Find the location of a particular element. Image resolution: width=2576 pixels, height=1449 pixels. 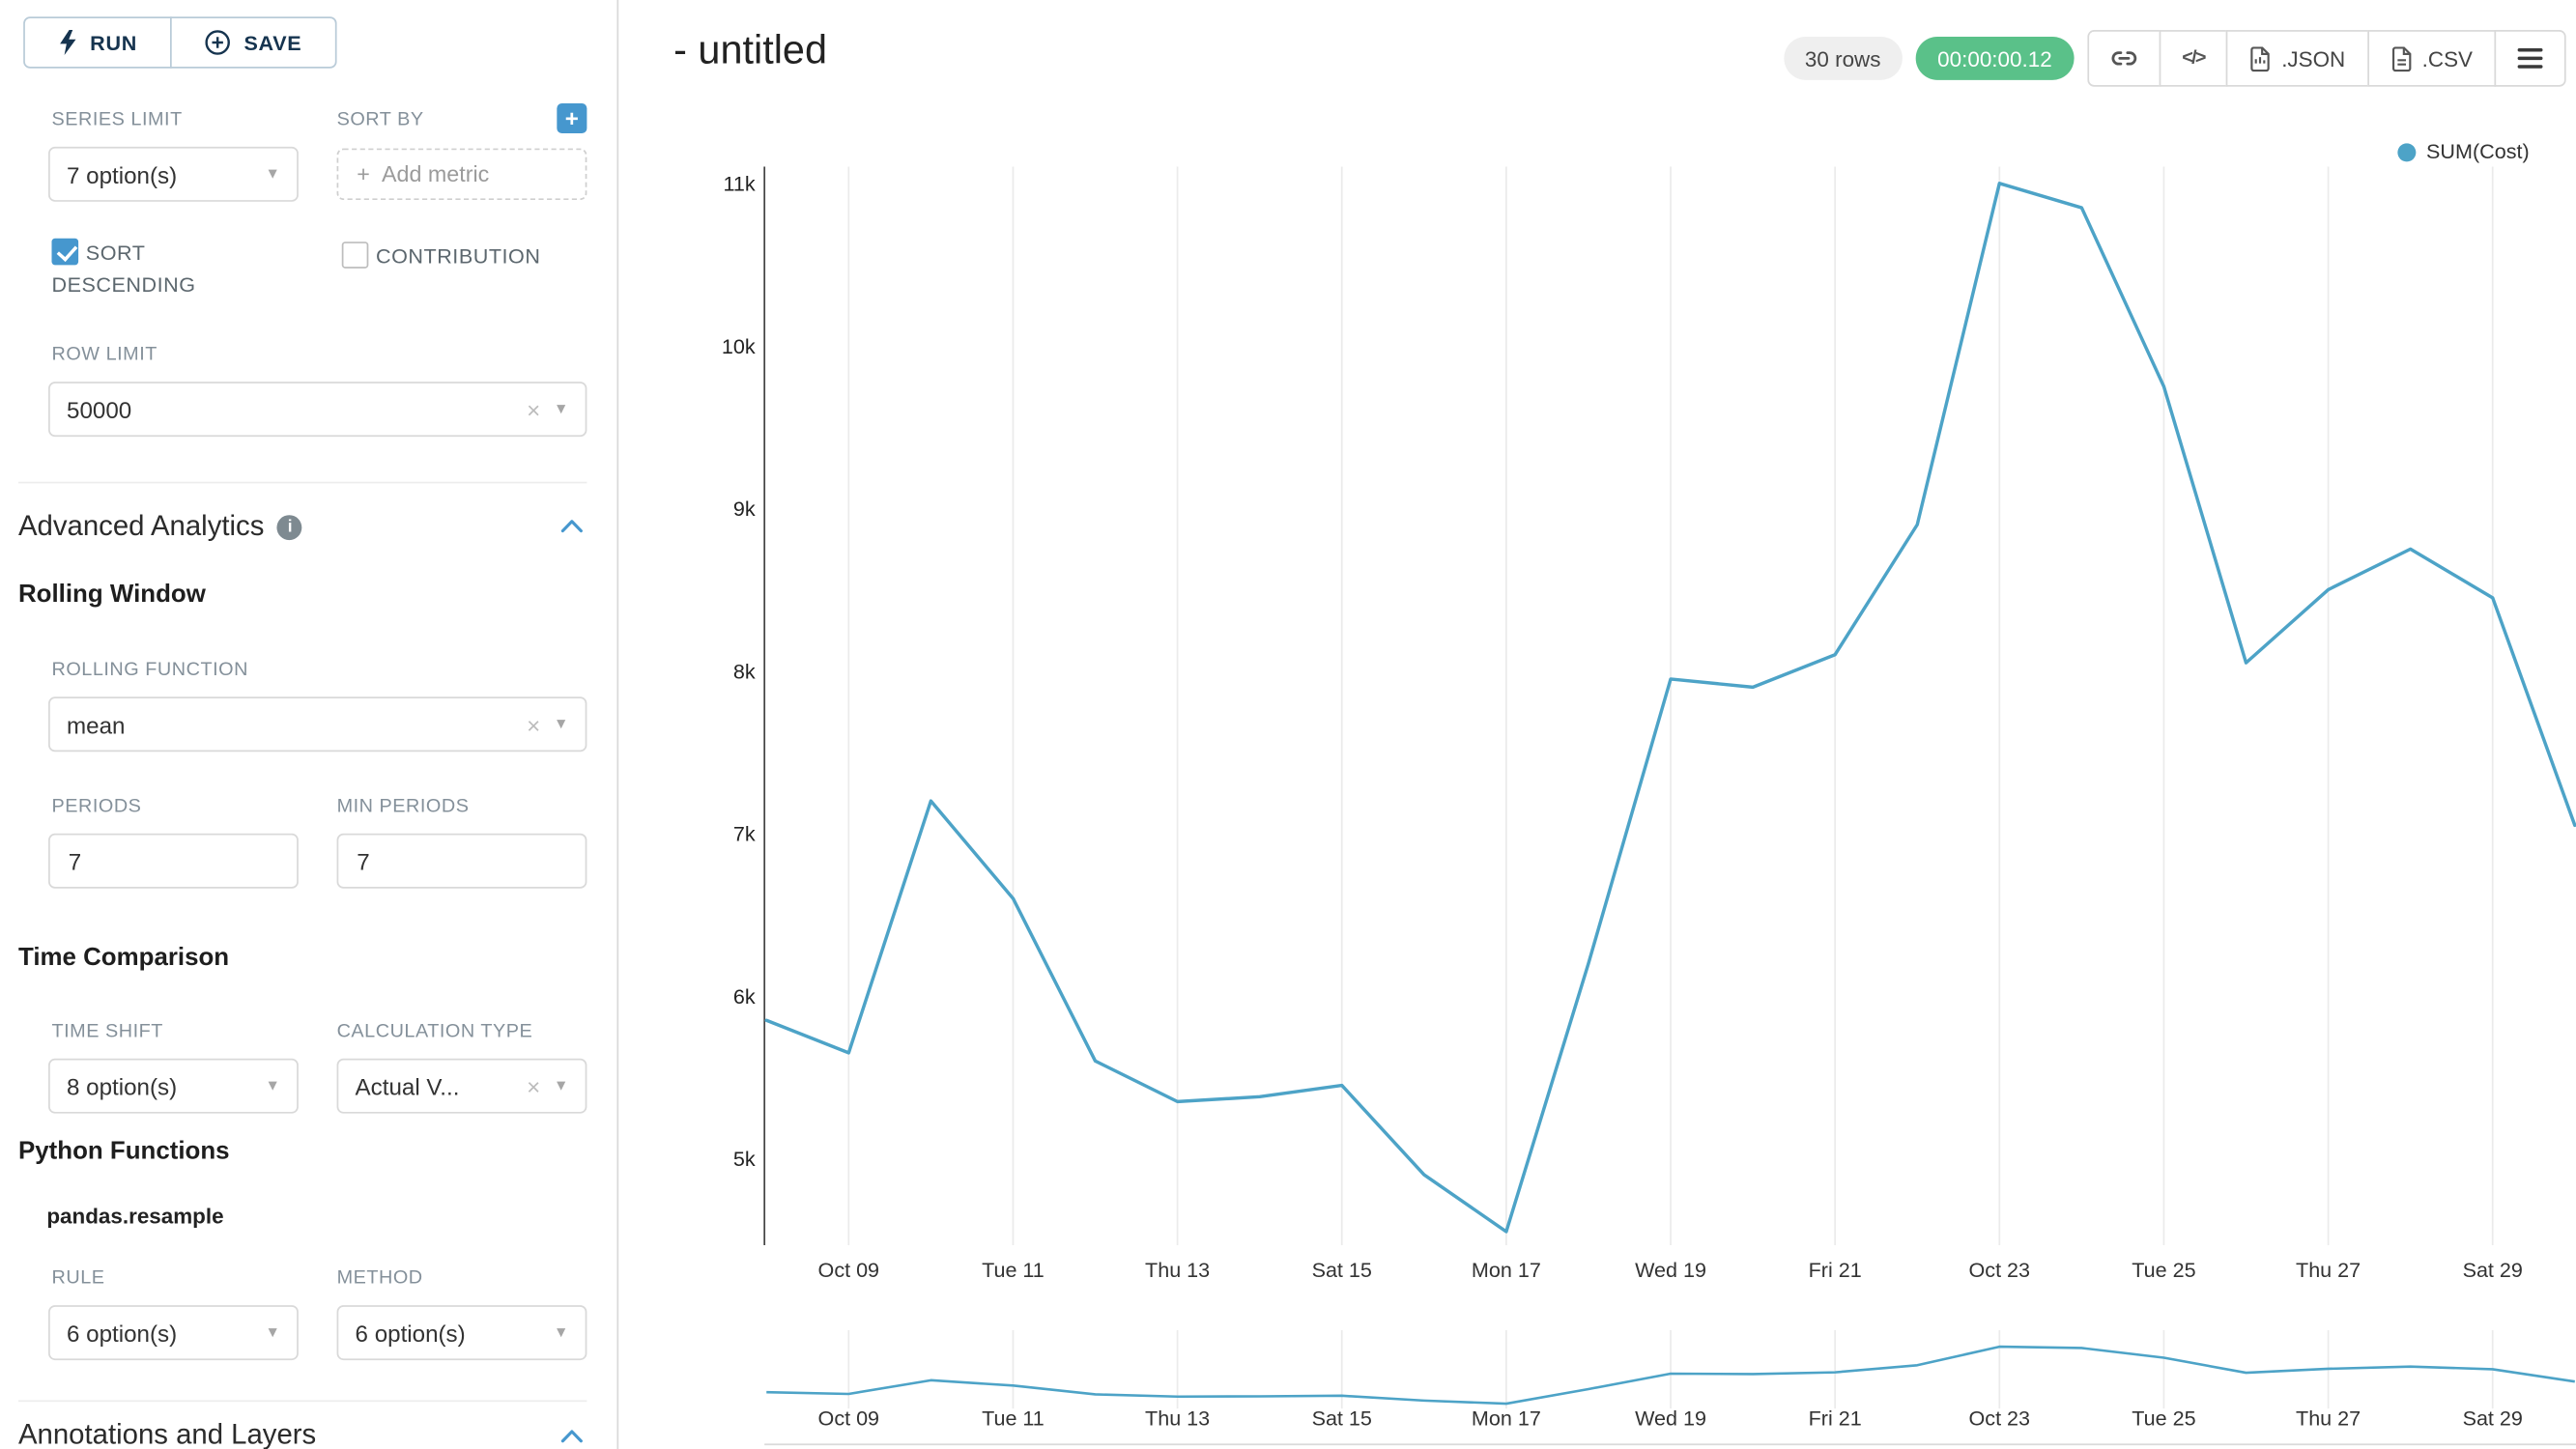

code-icon: </> is located at coordinates (2194, 58).